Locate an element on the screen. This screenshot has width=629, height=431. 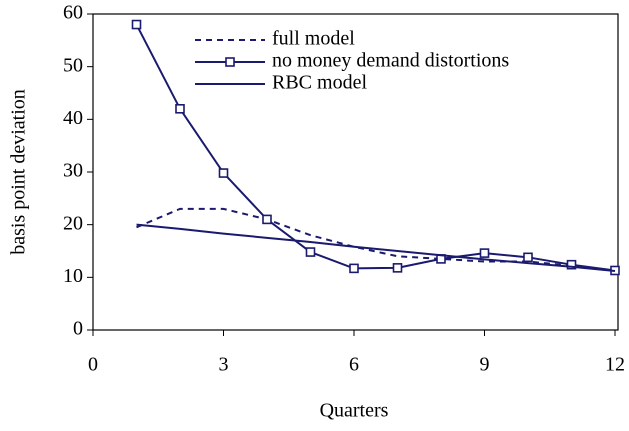
x-tick-label: 0 is located at coordinates (93, 365).